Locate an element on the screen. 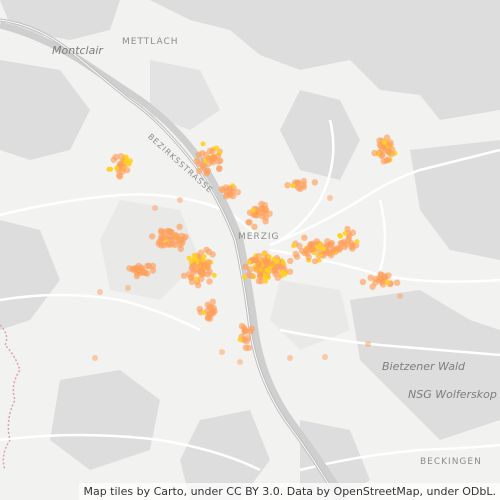 The width and height of the screenshot is (500, 500). place-label-merzig: MERZIG is located at coordinates (259, 237).